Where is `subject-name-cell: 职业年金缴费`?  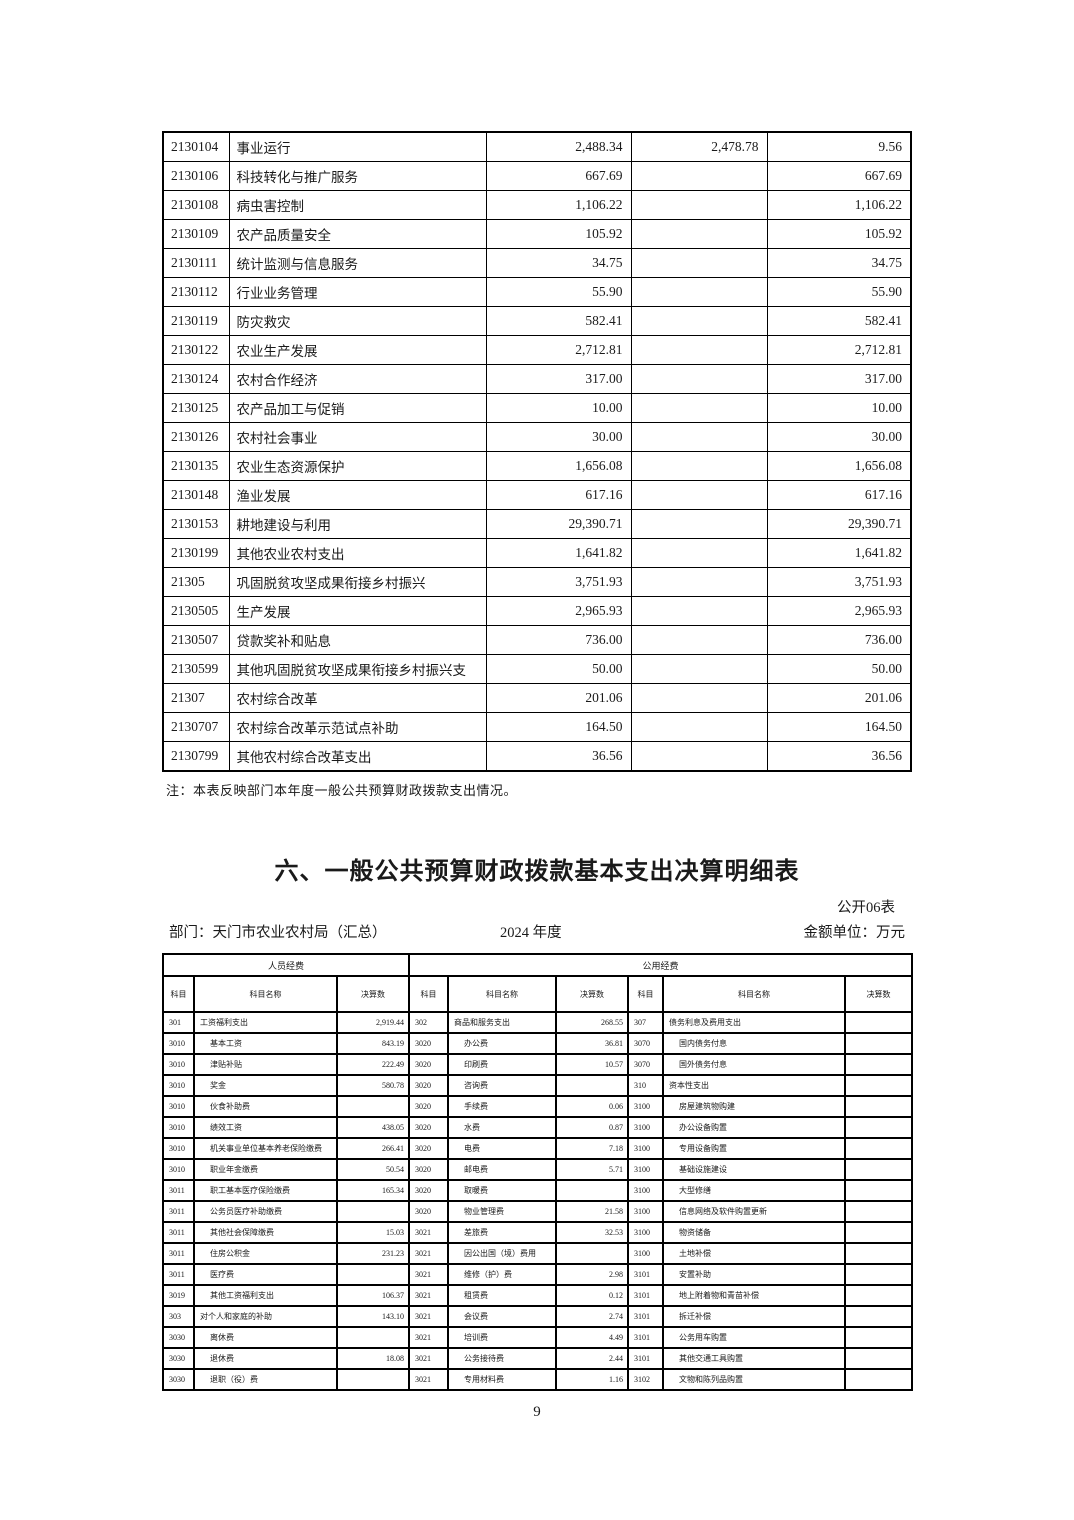
subject-name-cell: 职业年金缴费 is located at coordinates (265, 1169).